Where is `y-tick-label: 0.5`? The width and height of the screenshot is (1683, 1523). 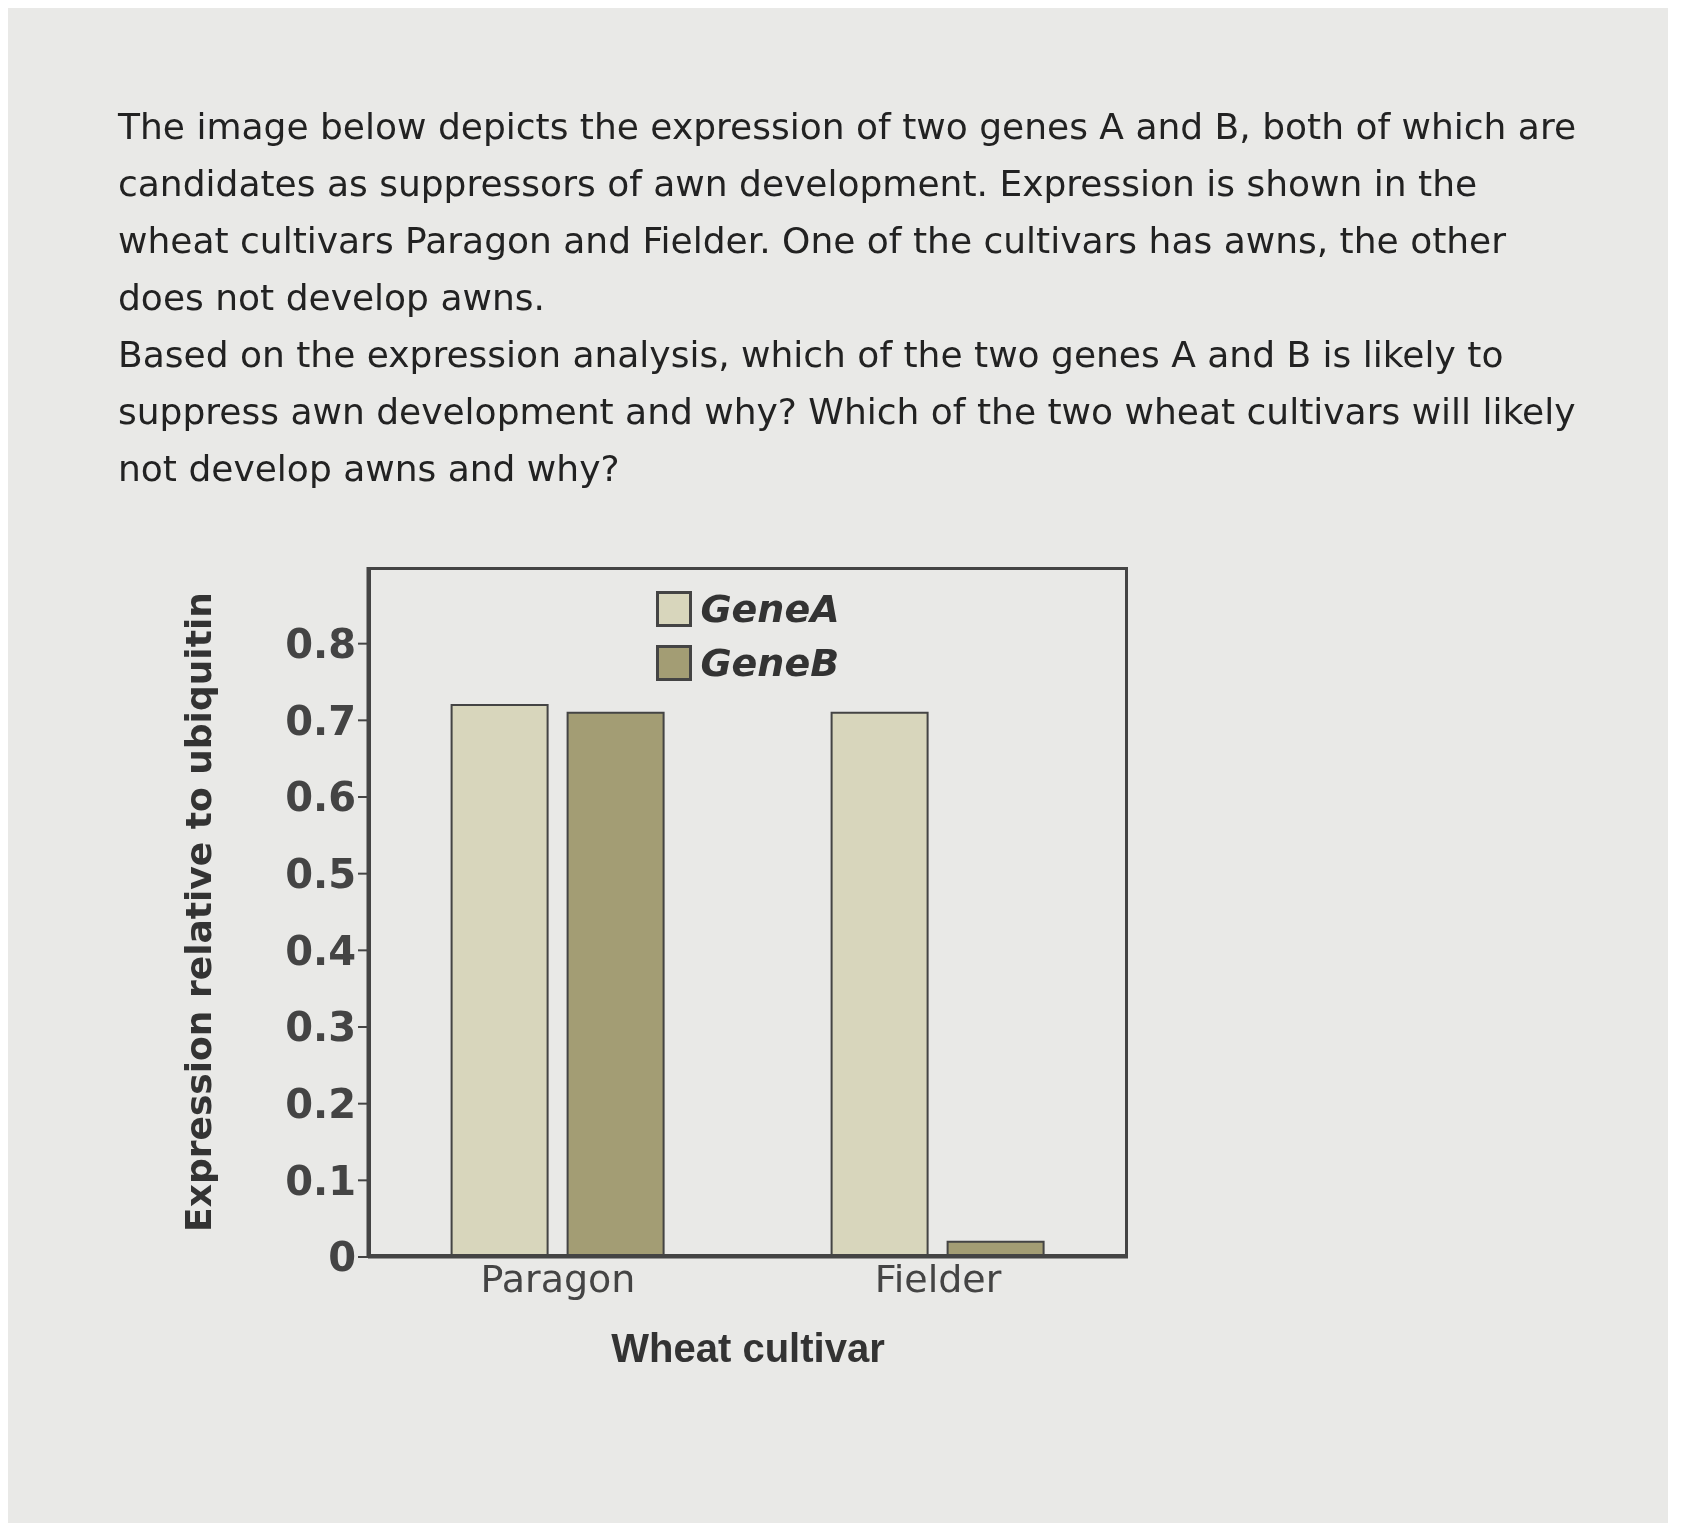
y-tick-label: 0.5 is located at coordinates (320, 873).